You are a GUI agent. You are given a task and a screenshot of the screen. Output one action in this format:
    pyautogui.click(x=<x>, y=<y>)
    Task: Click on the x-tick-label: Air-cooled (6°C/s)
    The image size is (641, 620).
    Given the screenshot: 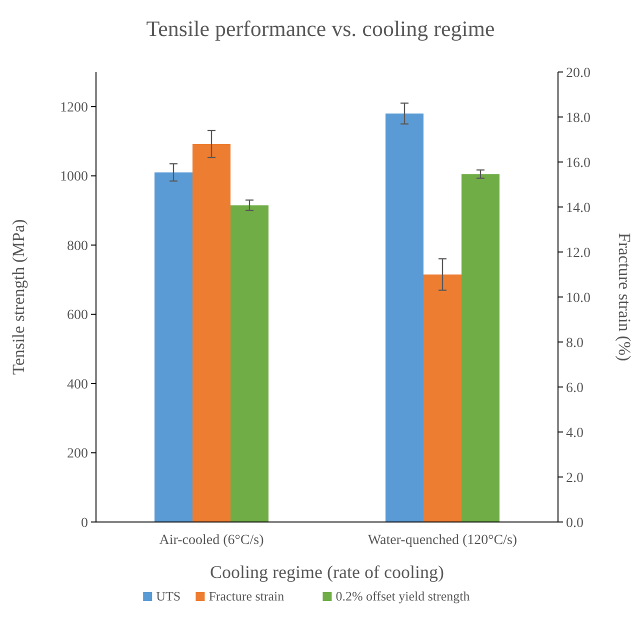 What is the action you would take?
    pyautogui.click(x=211, y=540)
    